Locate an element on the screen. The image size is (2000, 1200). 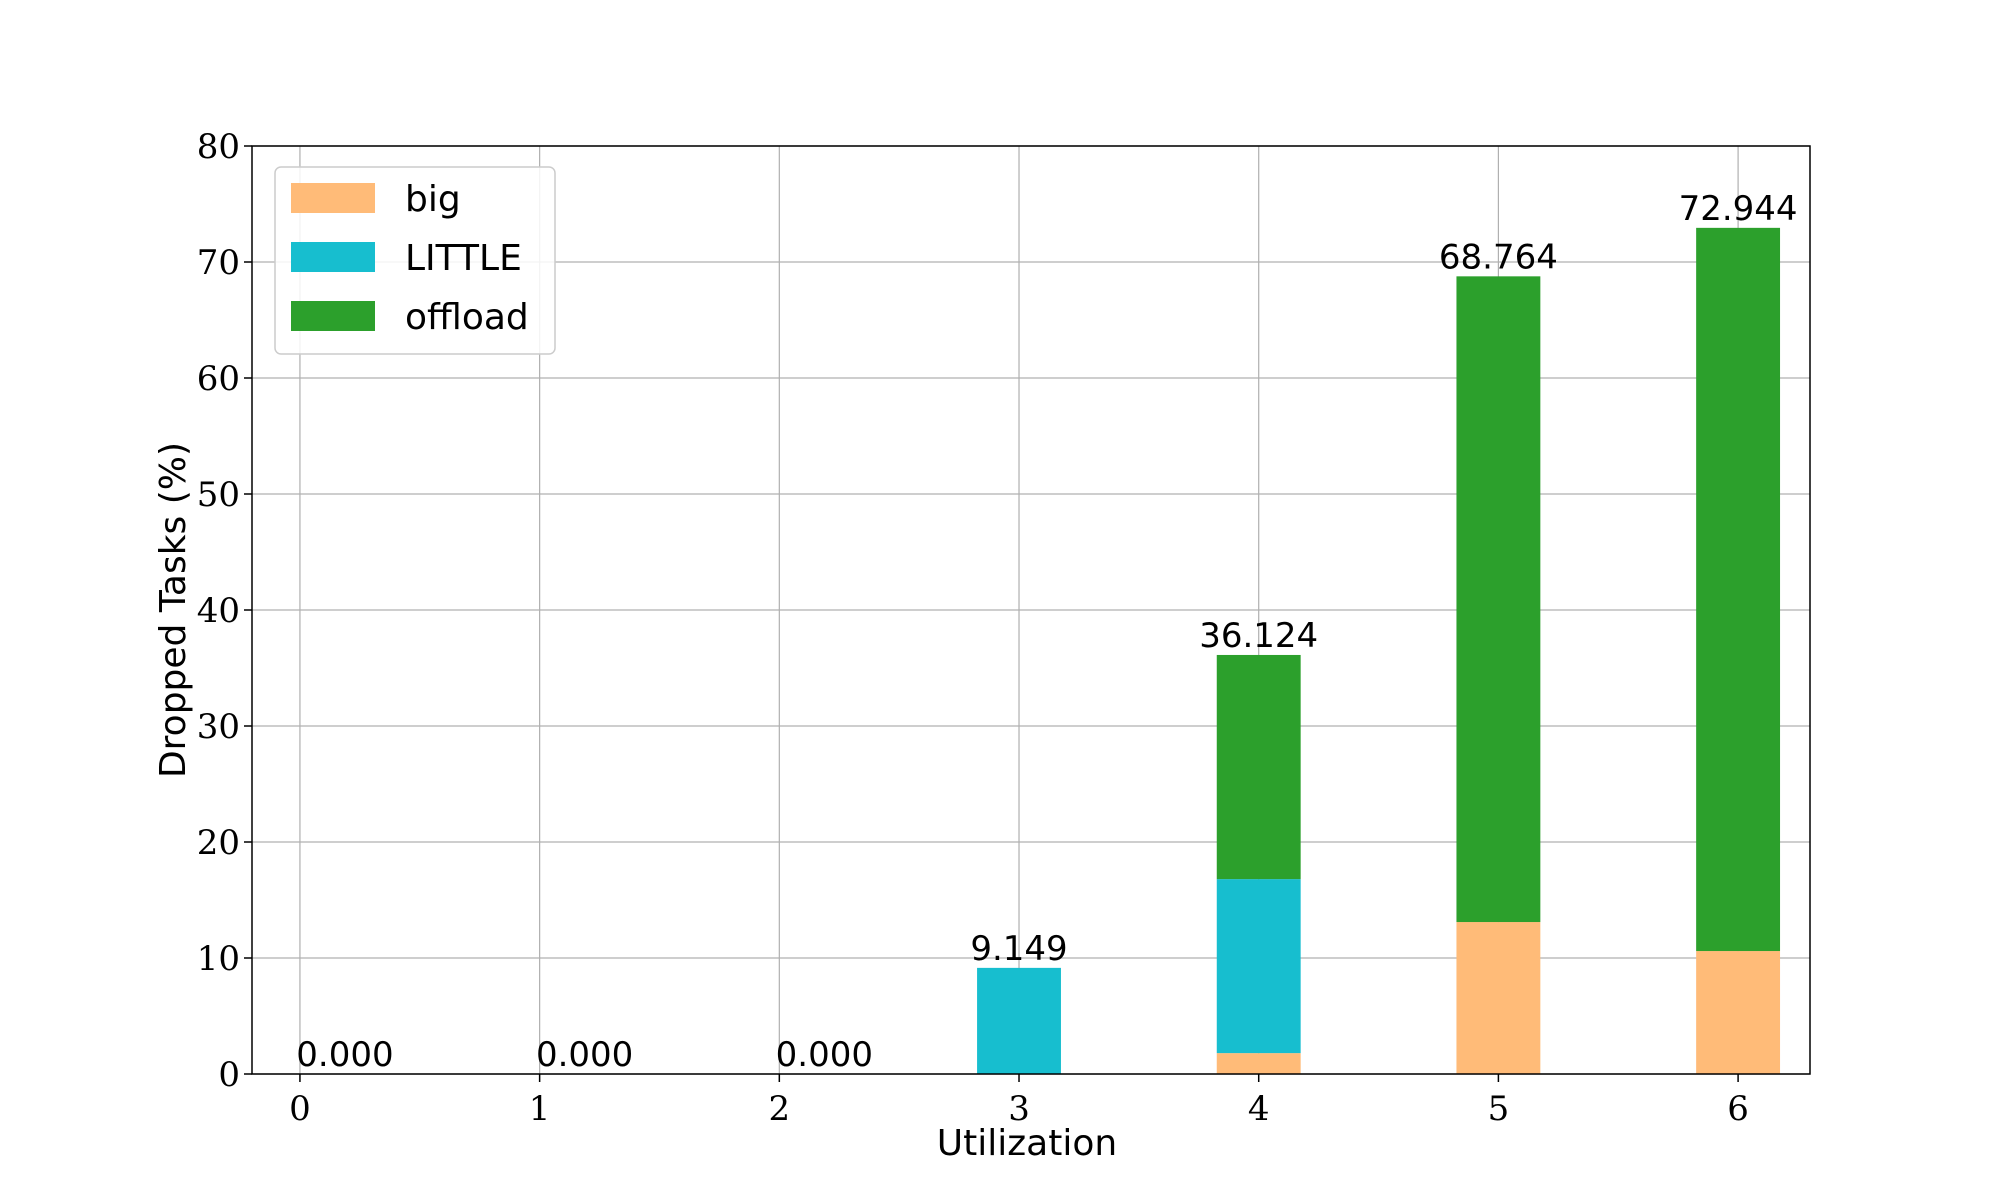
x-tick-label: 5 is located at coordinates (1499, 1109).